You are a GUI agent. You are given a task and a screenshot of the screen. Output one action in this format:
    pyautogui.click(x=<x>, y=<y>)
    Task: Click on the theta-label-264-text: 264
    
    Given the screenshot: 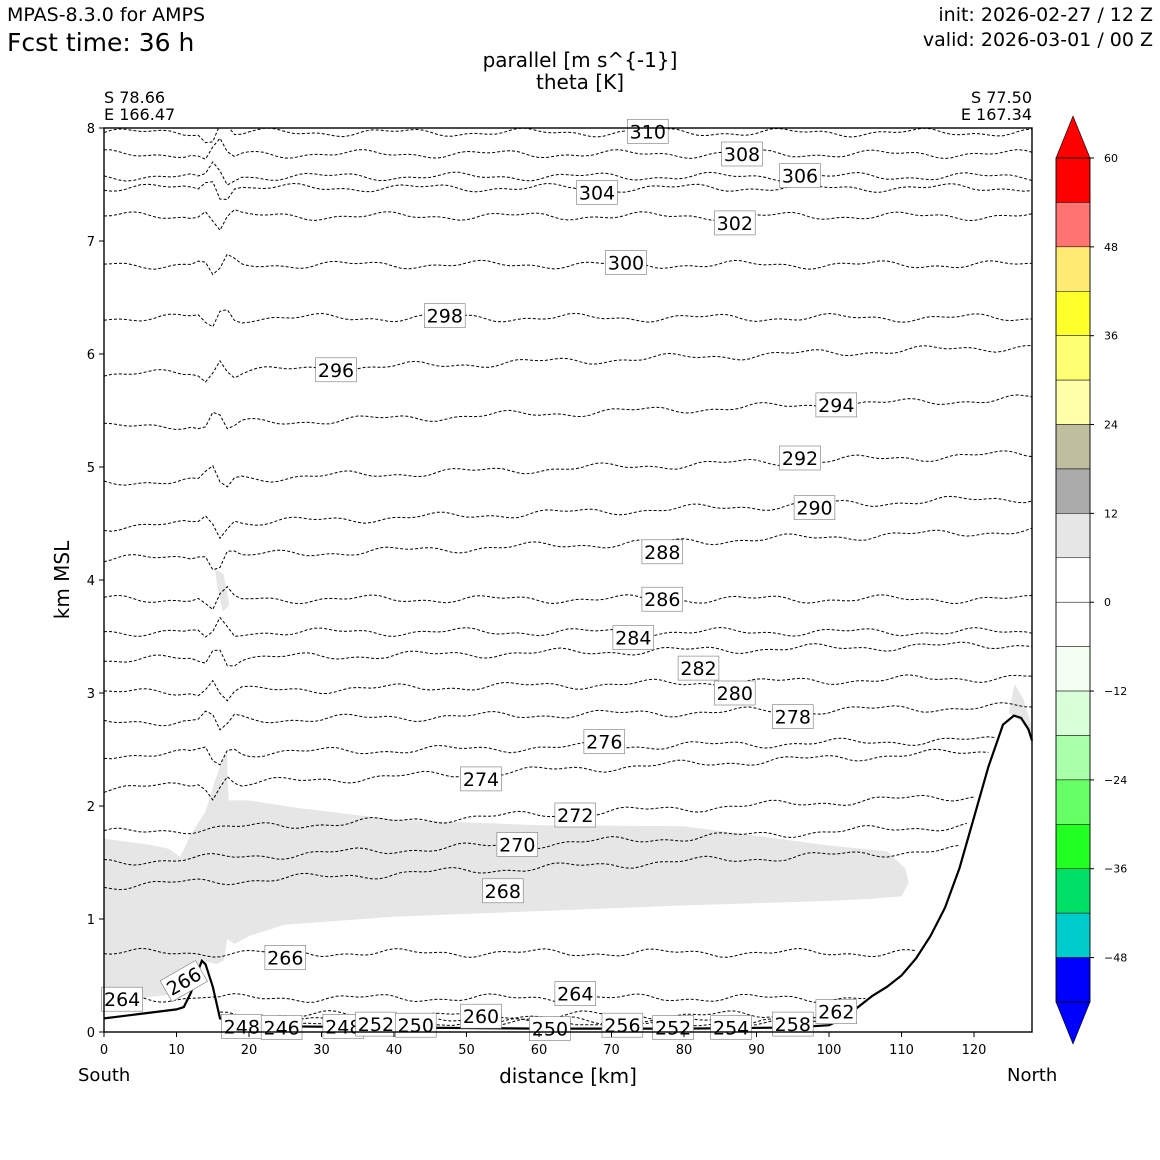 What is the action you would take?
    pyautogui.click(x=575, y=995)
    